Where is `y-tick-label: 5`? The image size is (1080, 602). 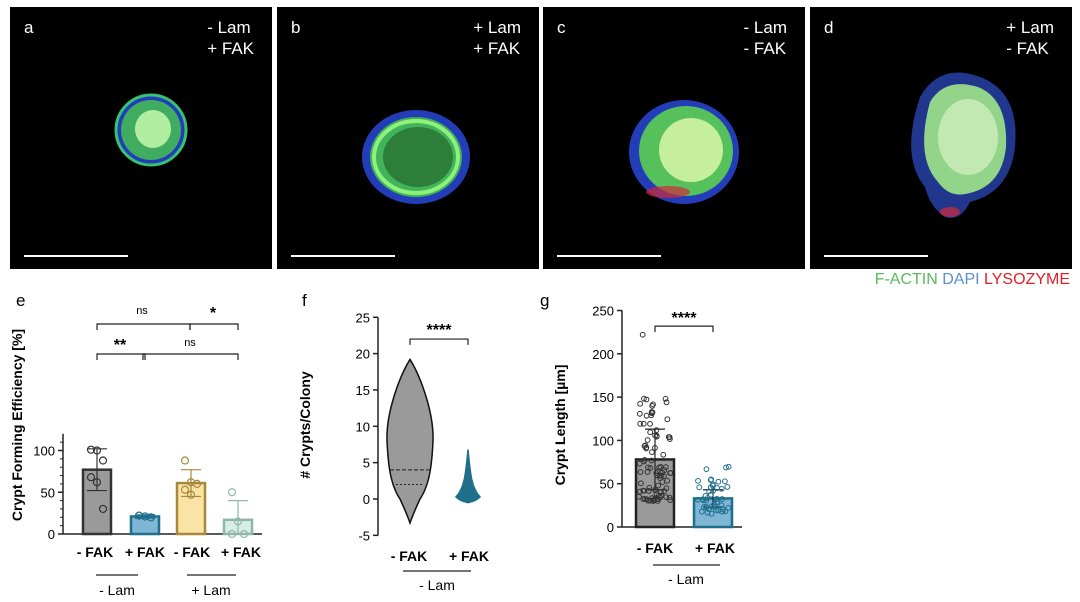 y-tick-label: 5 is located at coordinates (366, 463).